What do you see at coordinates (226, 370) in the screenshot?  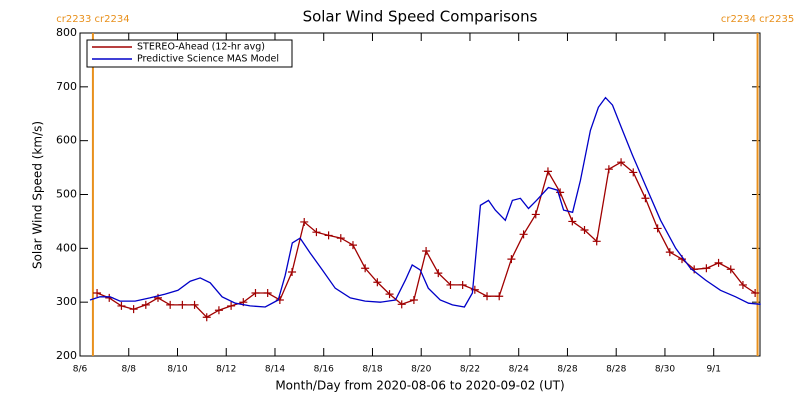 I see `x-tick-label: 8/12` at bounding box center [226, 370].